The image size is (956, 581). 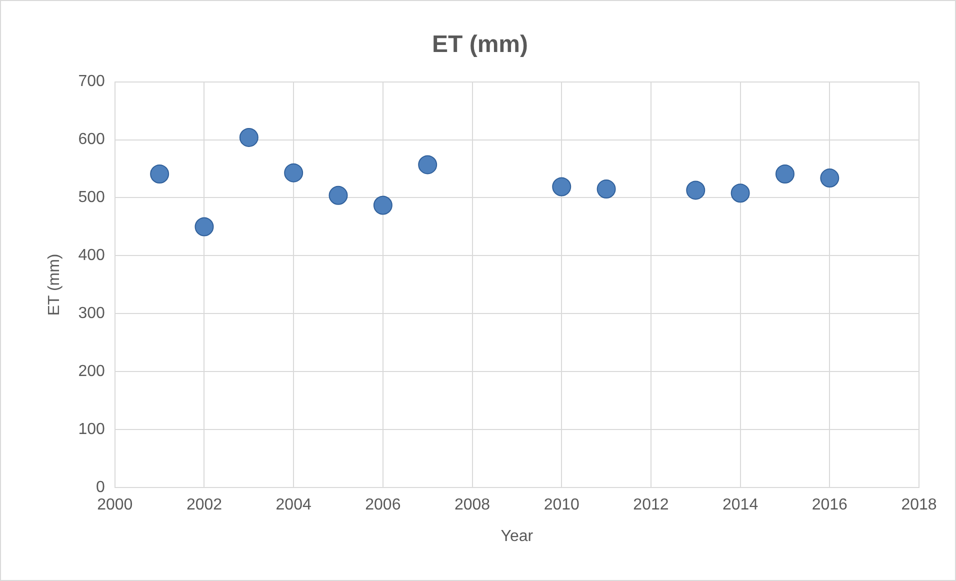 I want to click on x-tick-label: 2008, so click(x=472, y=505).